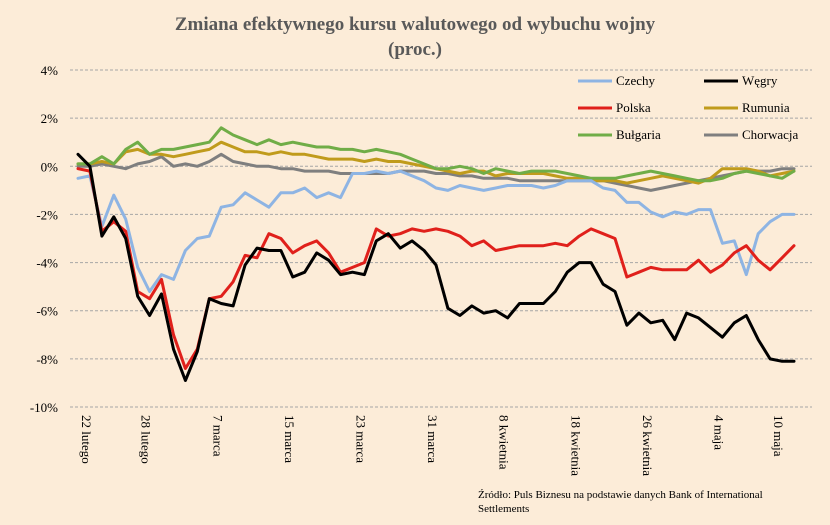 This screenshot has height=525, width=830. I want to click on legend-label: Chorwacja, so click(770, 134).